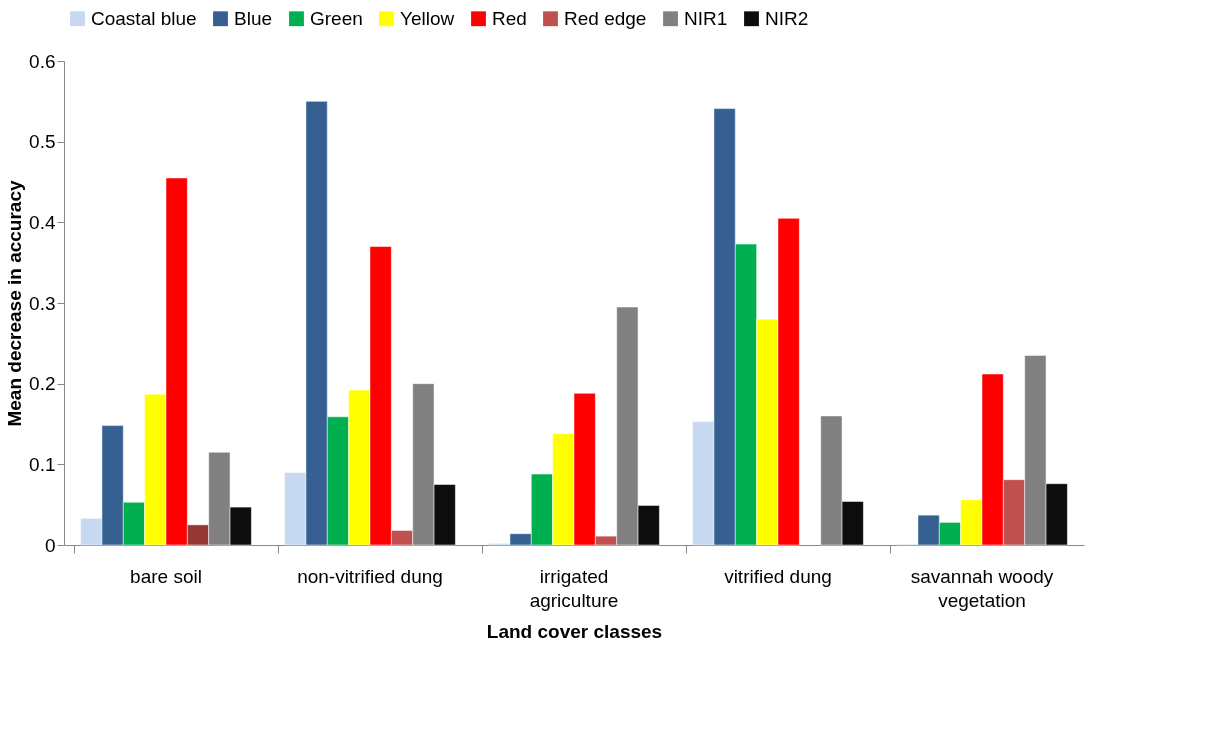  I want to click on legend-label: NIR2, so click(787, 18).